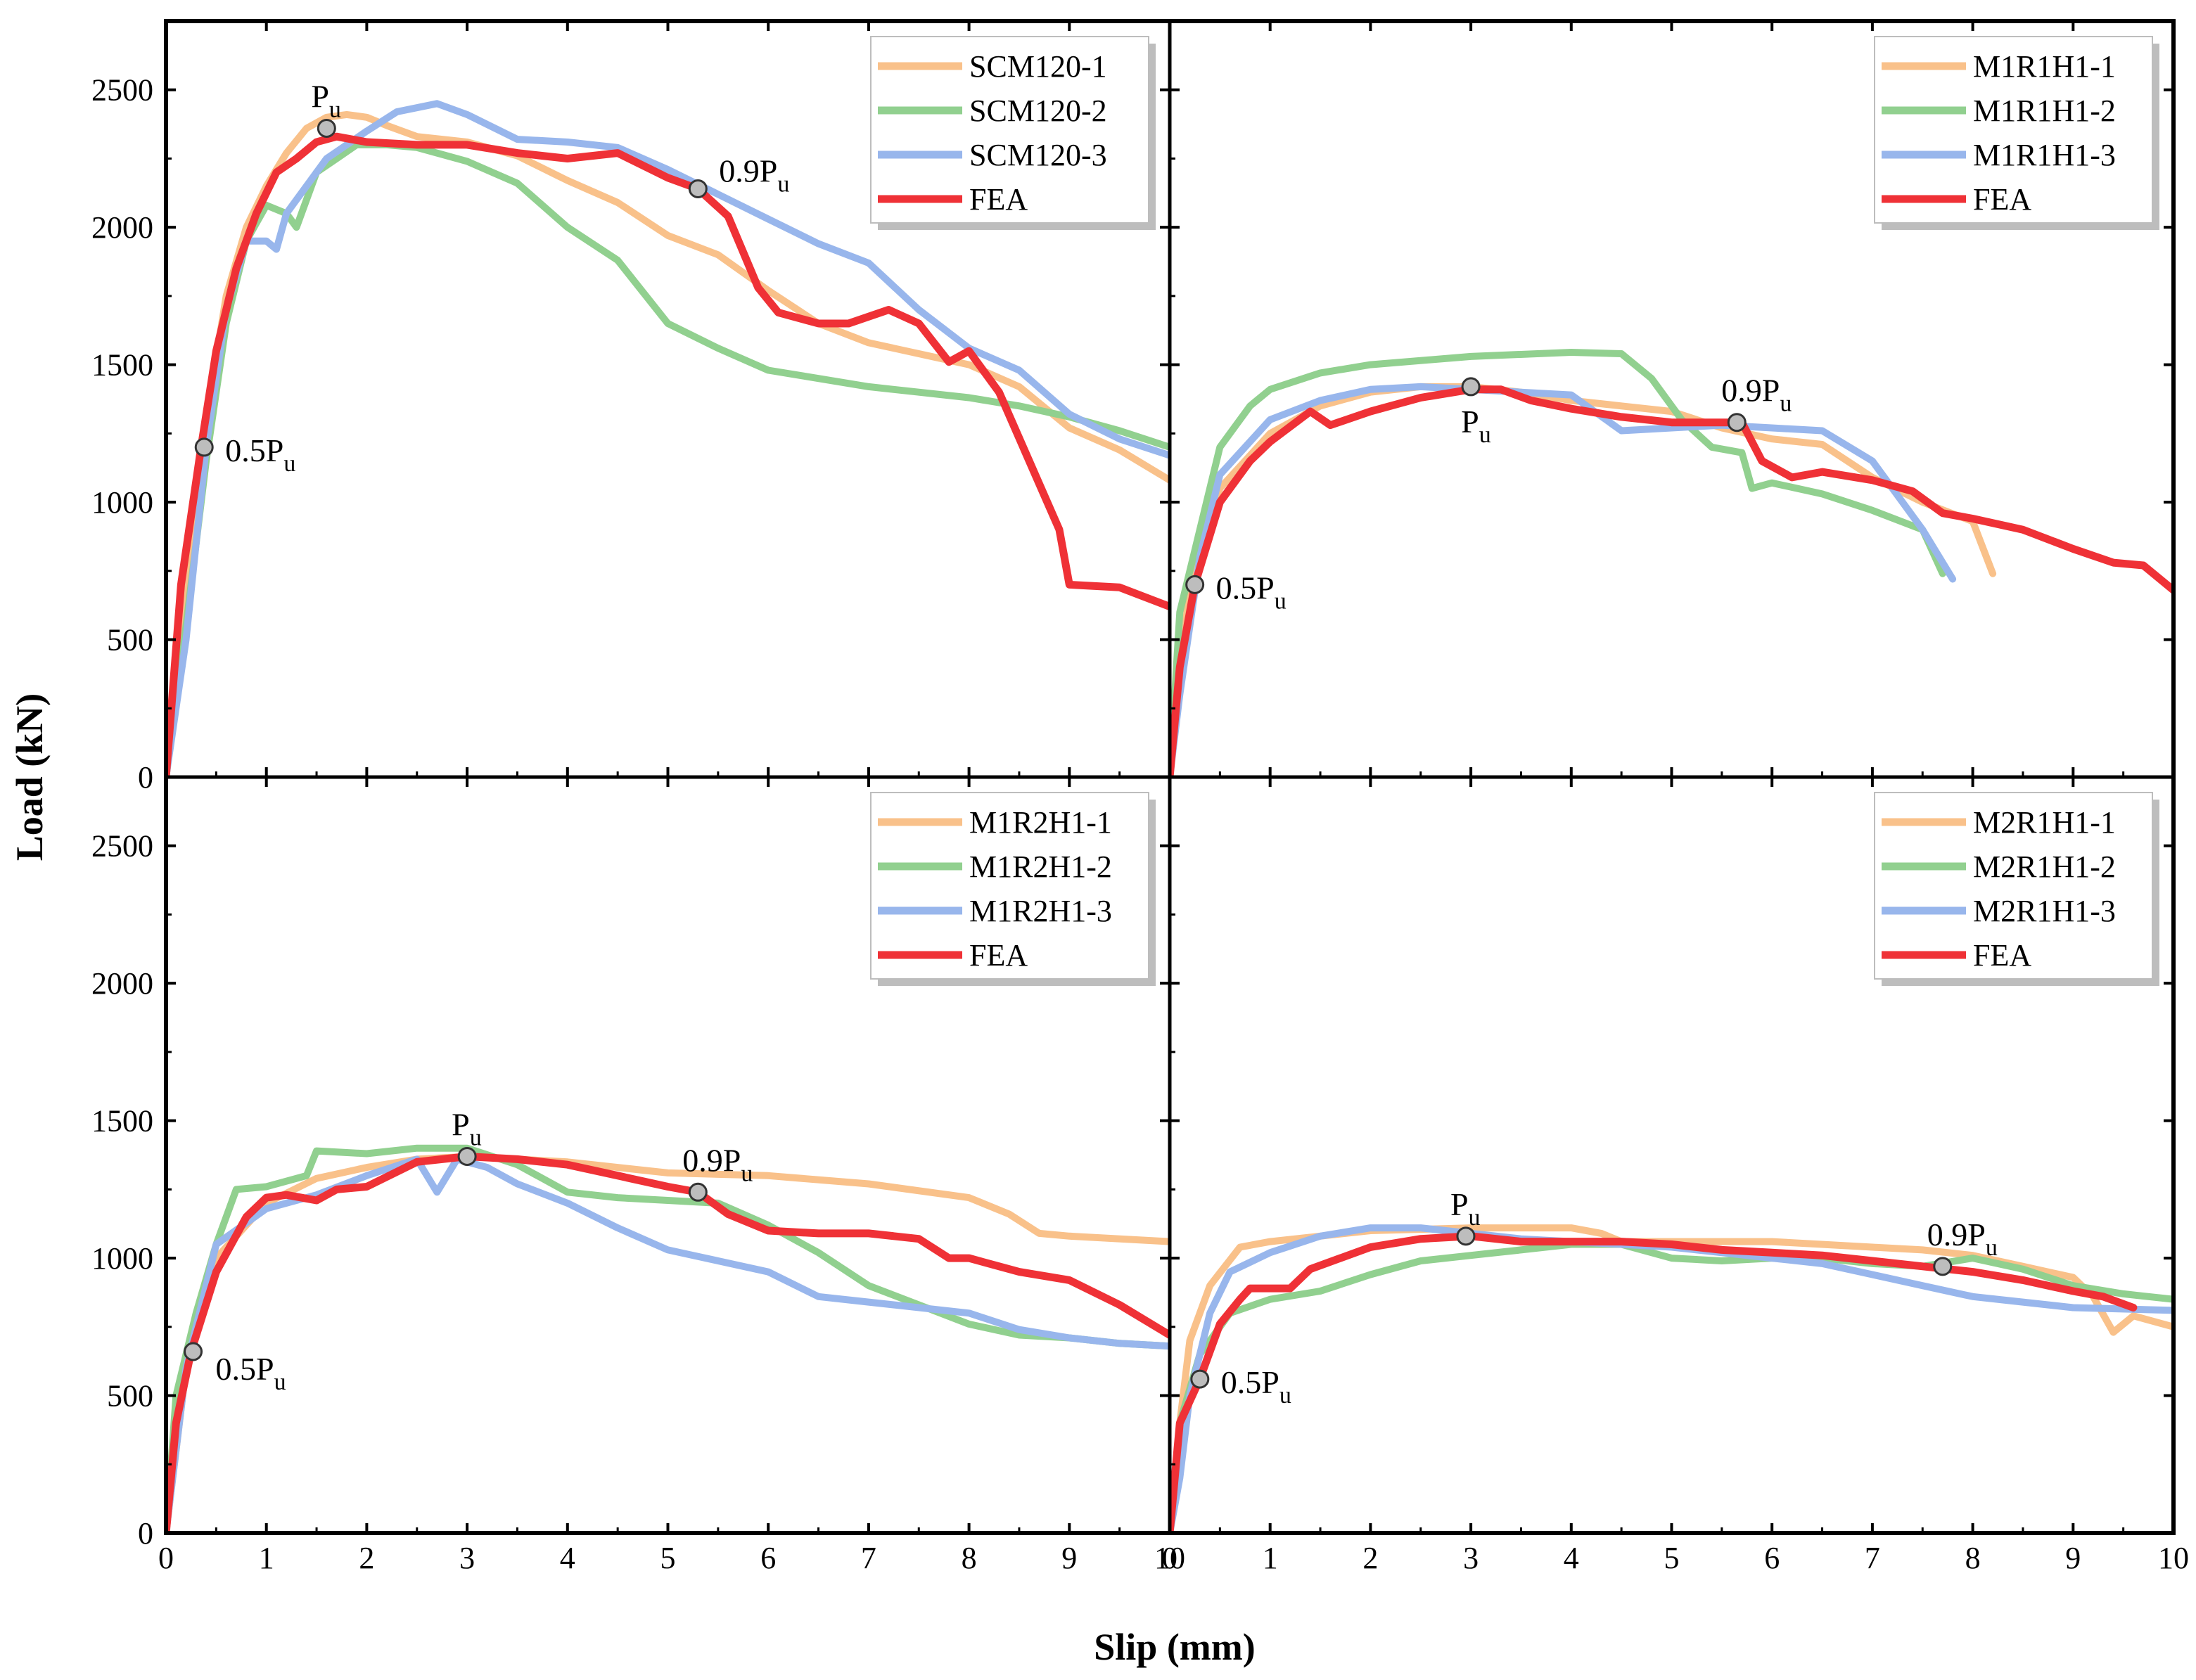 This screenshot has width=2196, height=1680. What do you see at coordinates (1175, 1647) in the screenshot?
I see `x-axis-title: Slip (mm)` at bounding box center [1175, 1647].